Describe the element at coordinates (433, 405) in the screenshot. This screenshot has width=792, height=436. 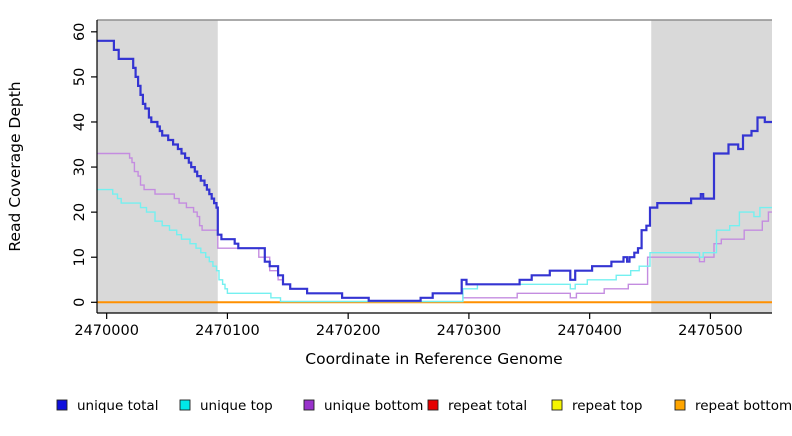
I see `legend-swatch-repeat-total` at that location.